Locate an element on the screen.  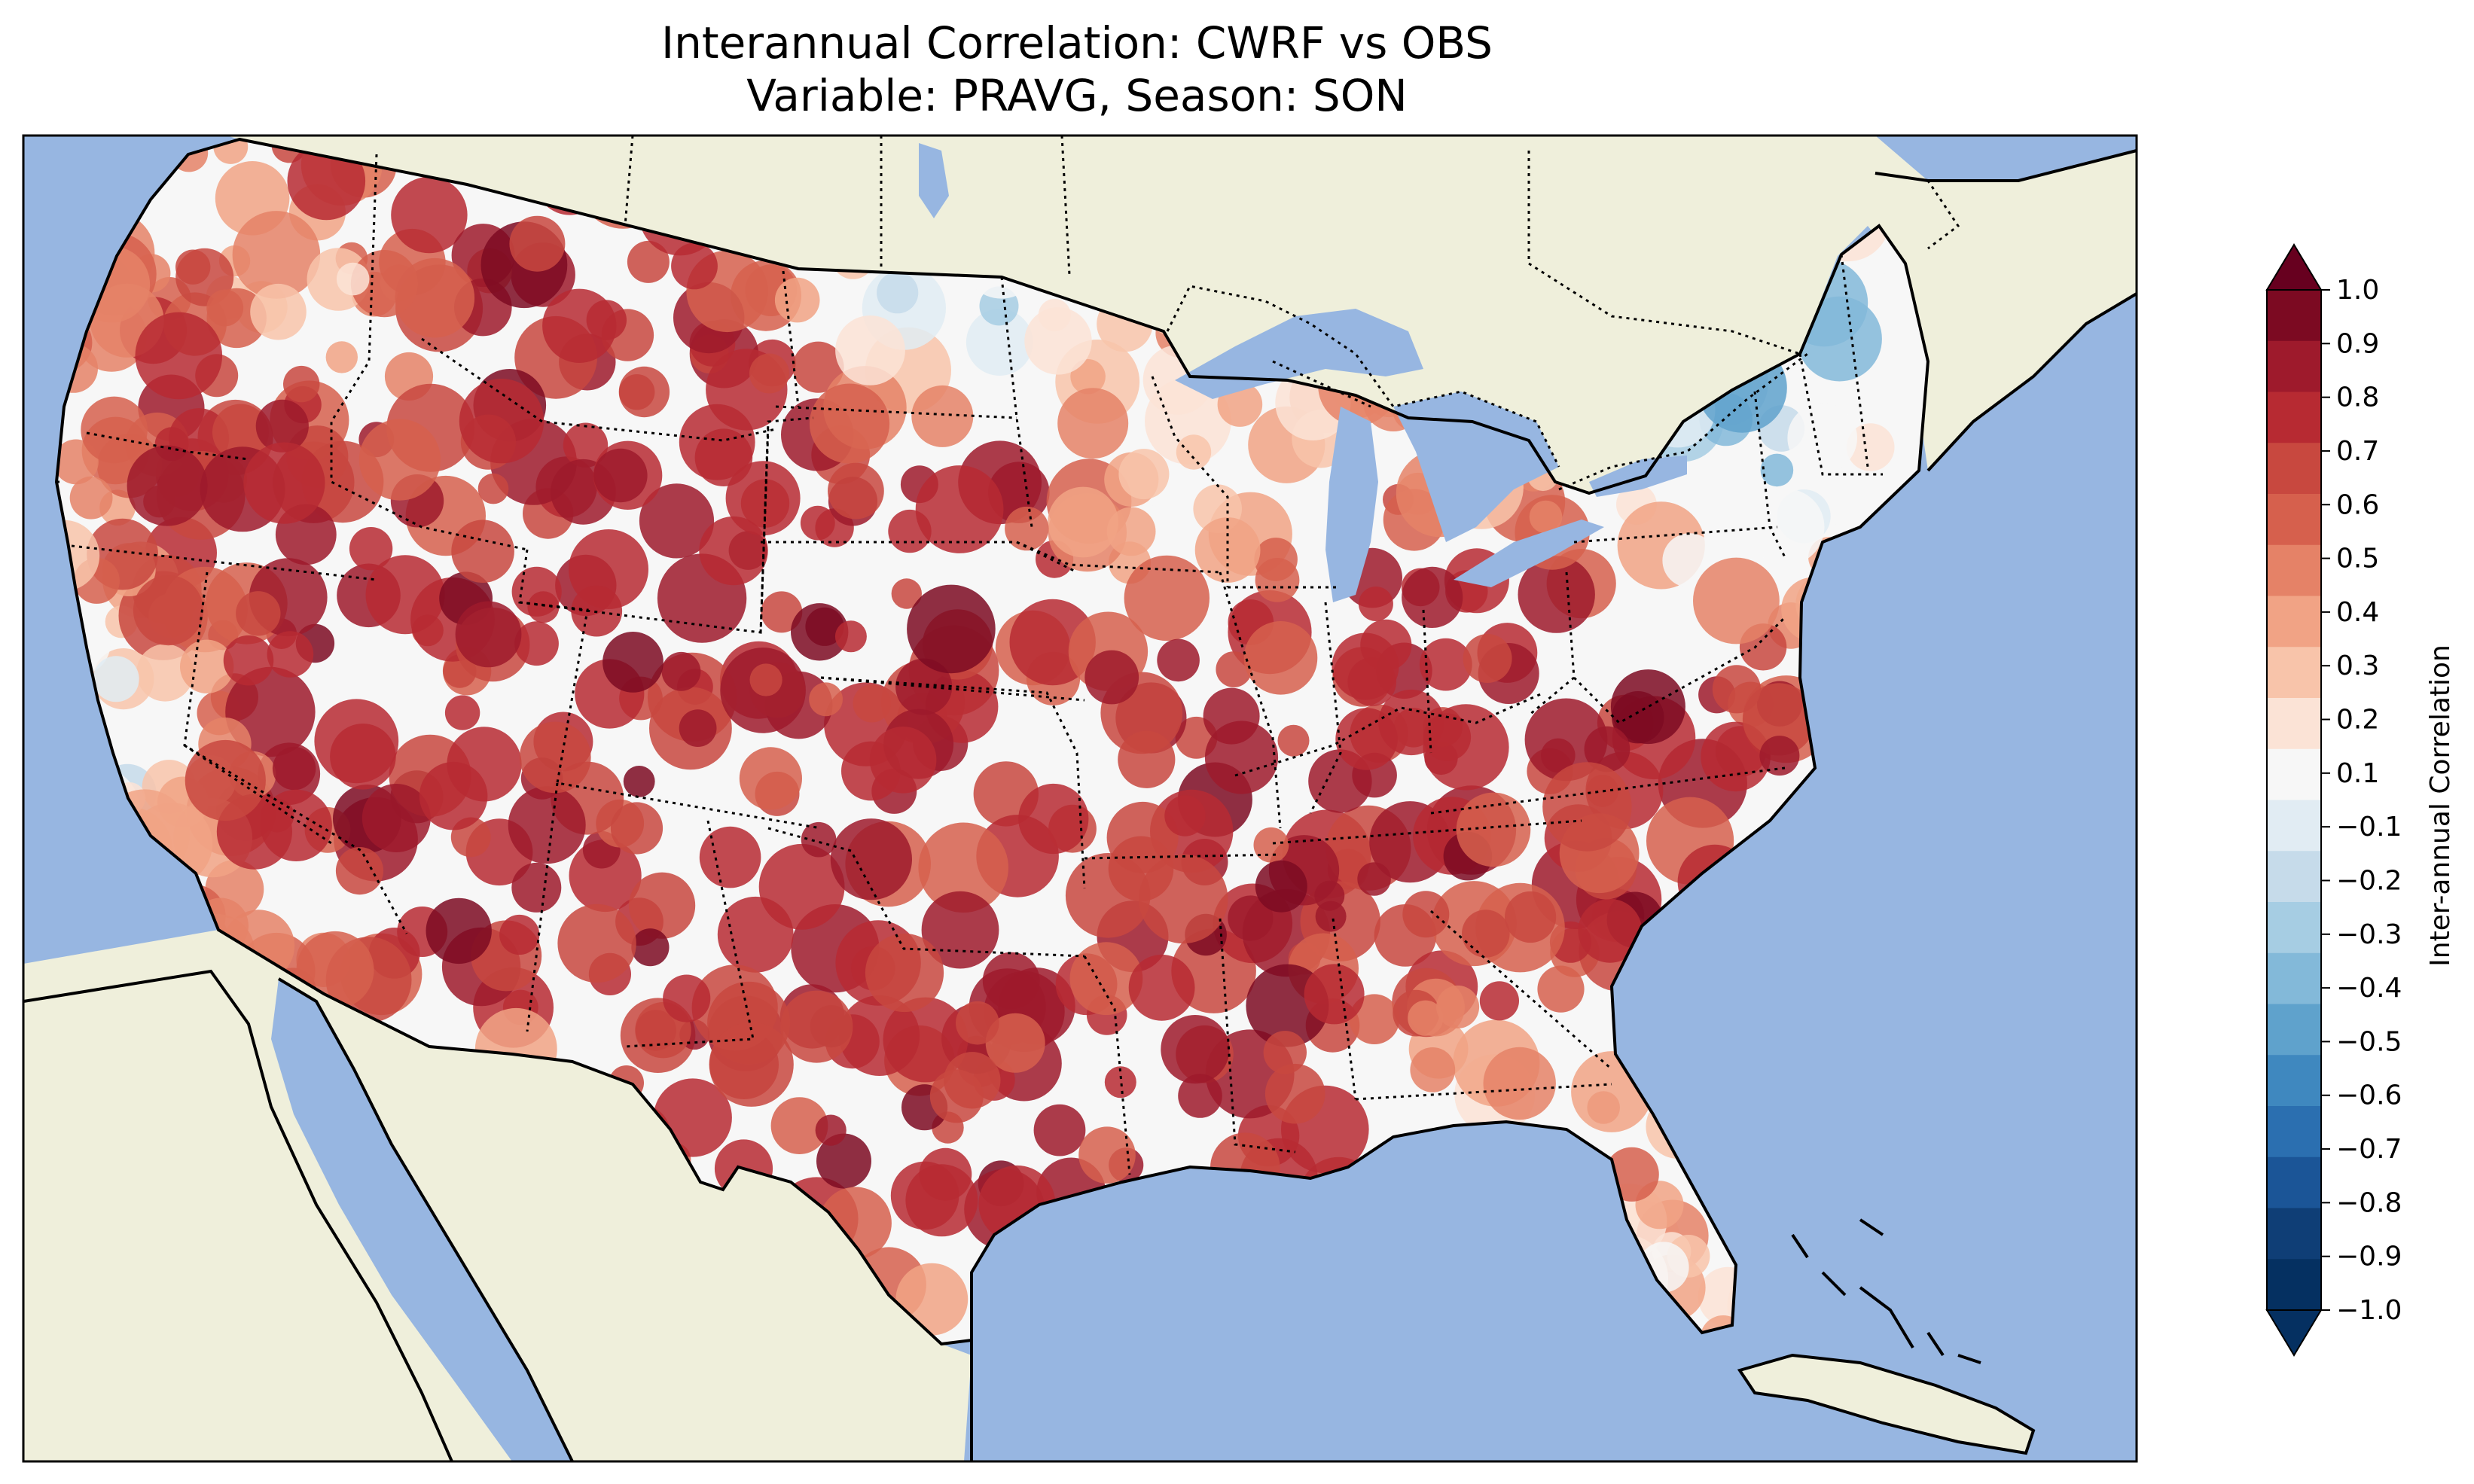
border-co-ks is located at coordinates (786, 524).